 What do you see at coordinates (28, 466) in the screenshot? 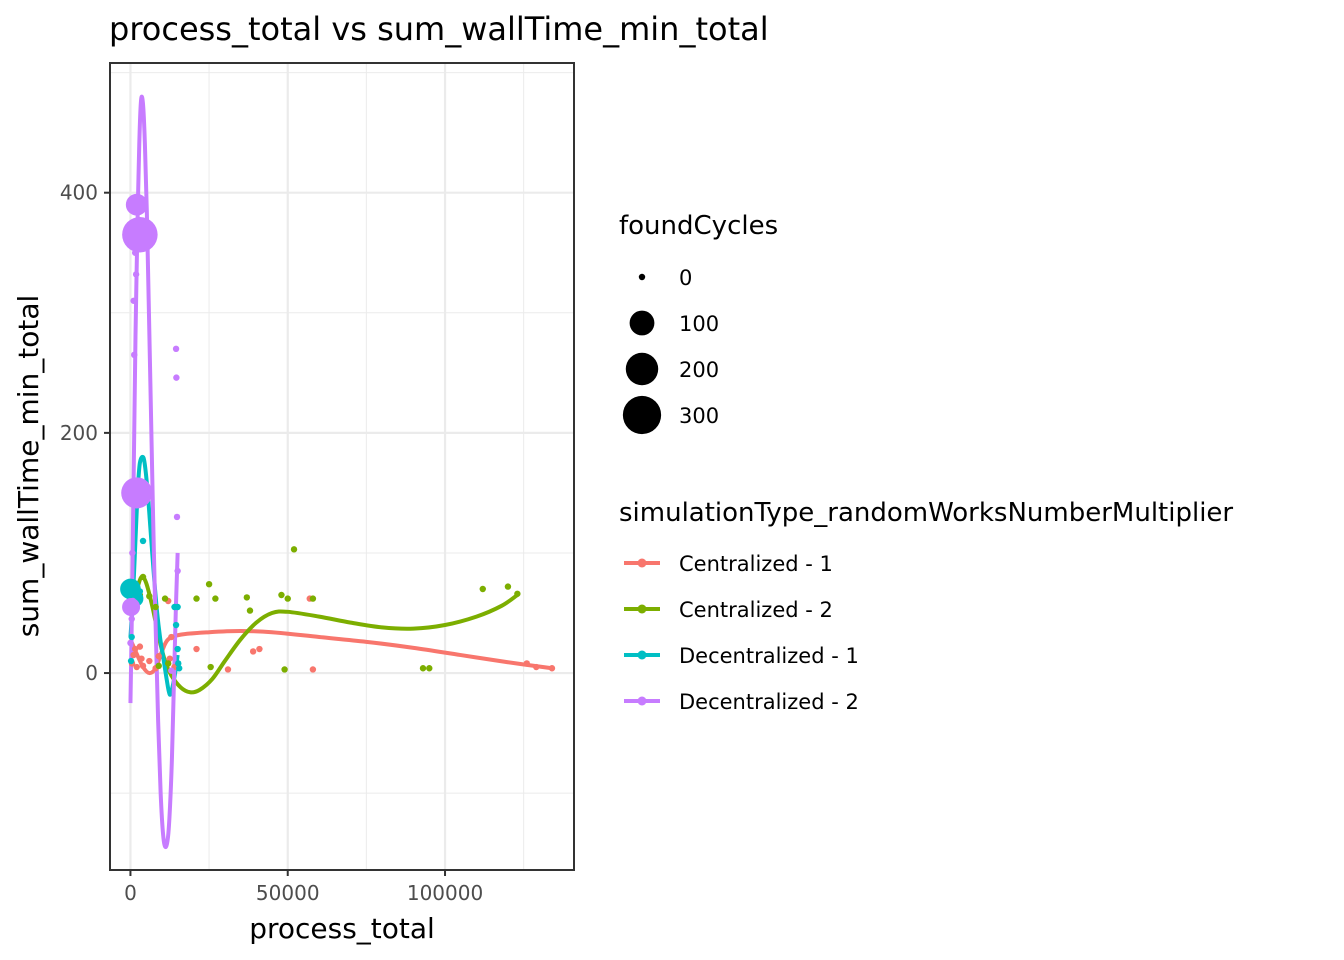
I see `y-axis-title: sum_wallTime_min_total` at bounding box center [28, 466].